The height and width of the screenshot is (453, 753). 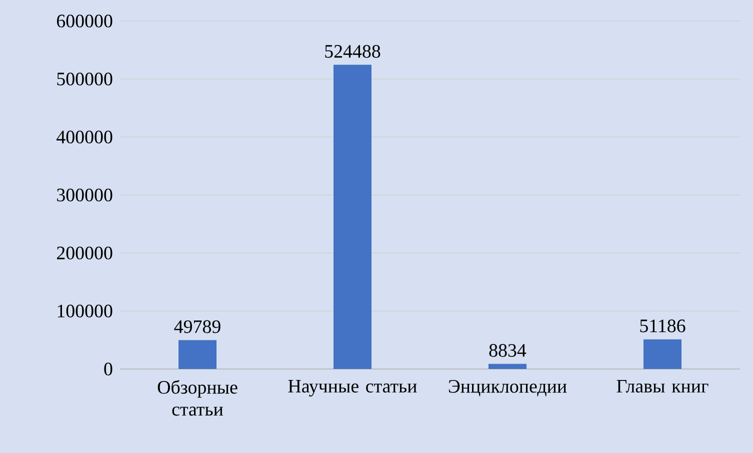 I want to click on x-tick-label: Энциклопедии, so click(x=507, y=388).